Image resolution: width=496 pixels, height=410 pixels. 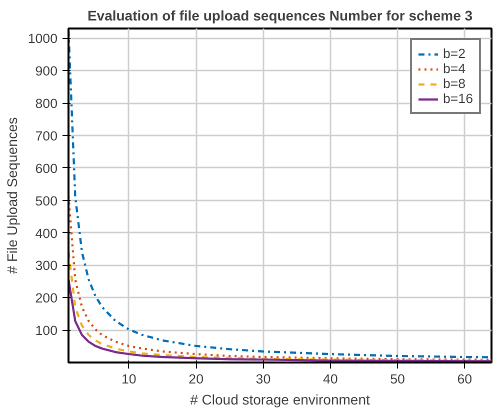 I want to click on y-tick-label: 800, so click(x=46, y=104).